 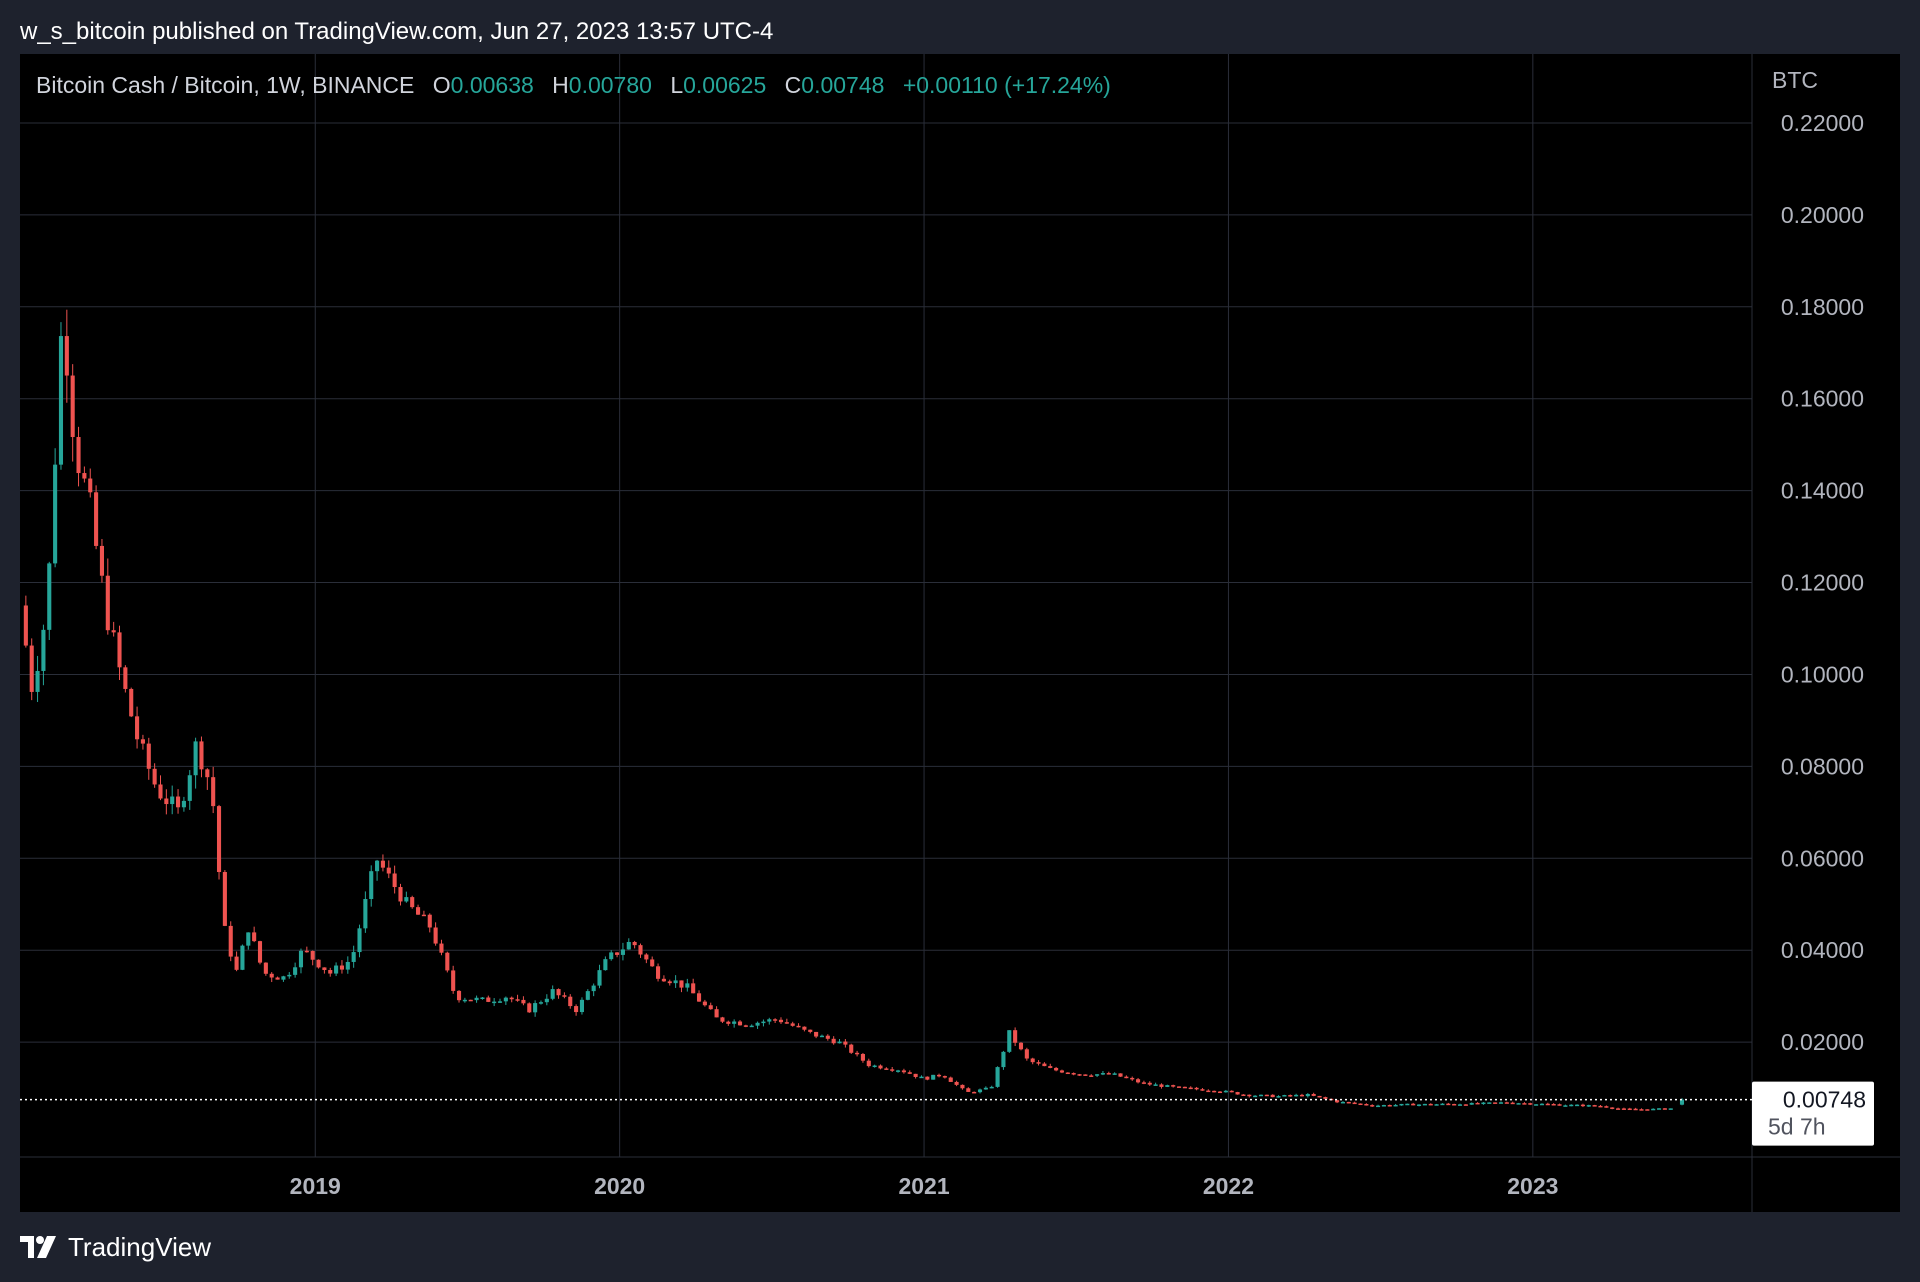 What do you see at coordinates (441, 85) in the screenshot?
I see `open-label: O` at bounding box center [441, 85].